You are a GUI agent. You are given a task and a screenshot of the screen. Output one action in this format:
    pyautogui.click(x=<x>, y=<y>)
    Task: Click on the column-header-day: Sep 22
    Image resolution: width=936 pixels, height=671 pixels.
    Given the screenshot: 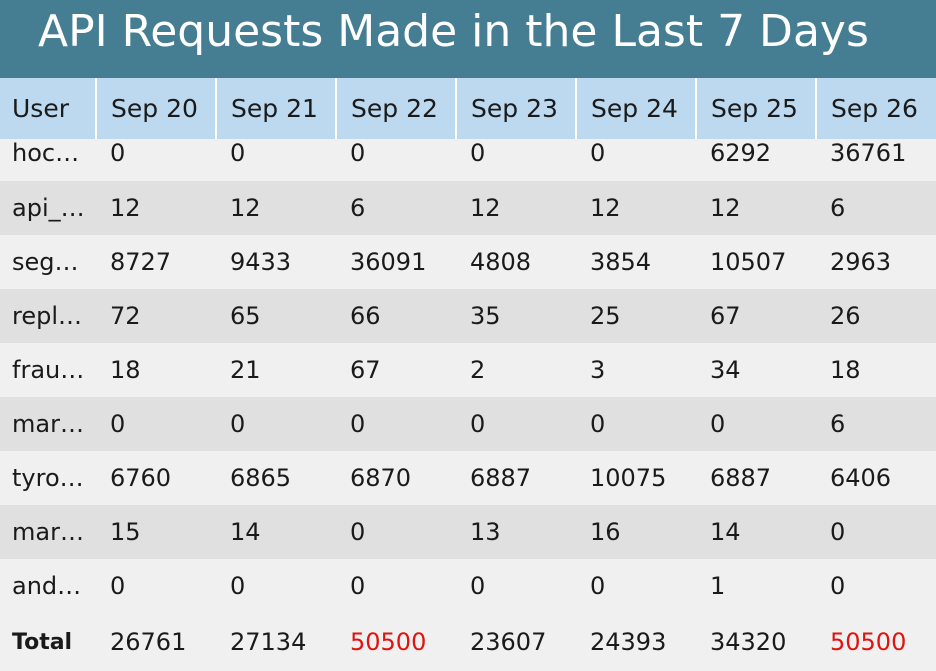 What is the action you would take?
    pyautogui.click(x=396, y=108)
    